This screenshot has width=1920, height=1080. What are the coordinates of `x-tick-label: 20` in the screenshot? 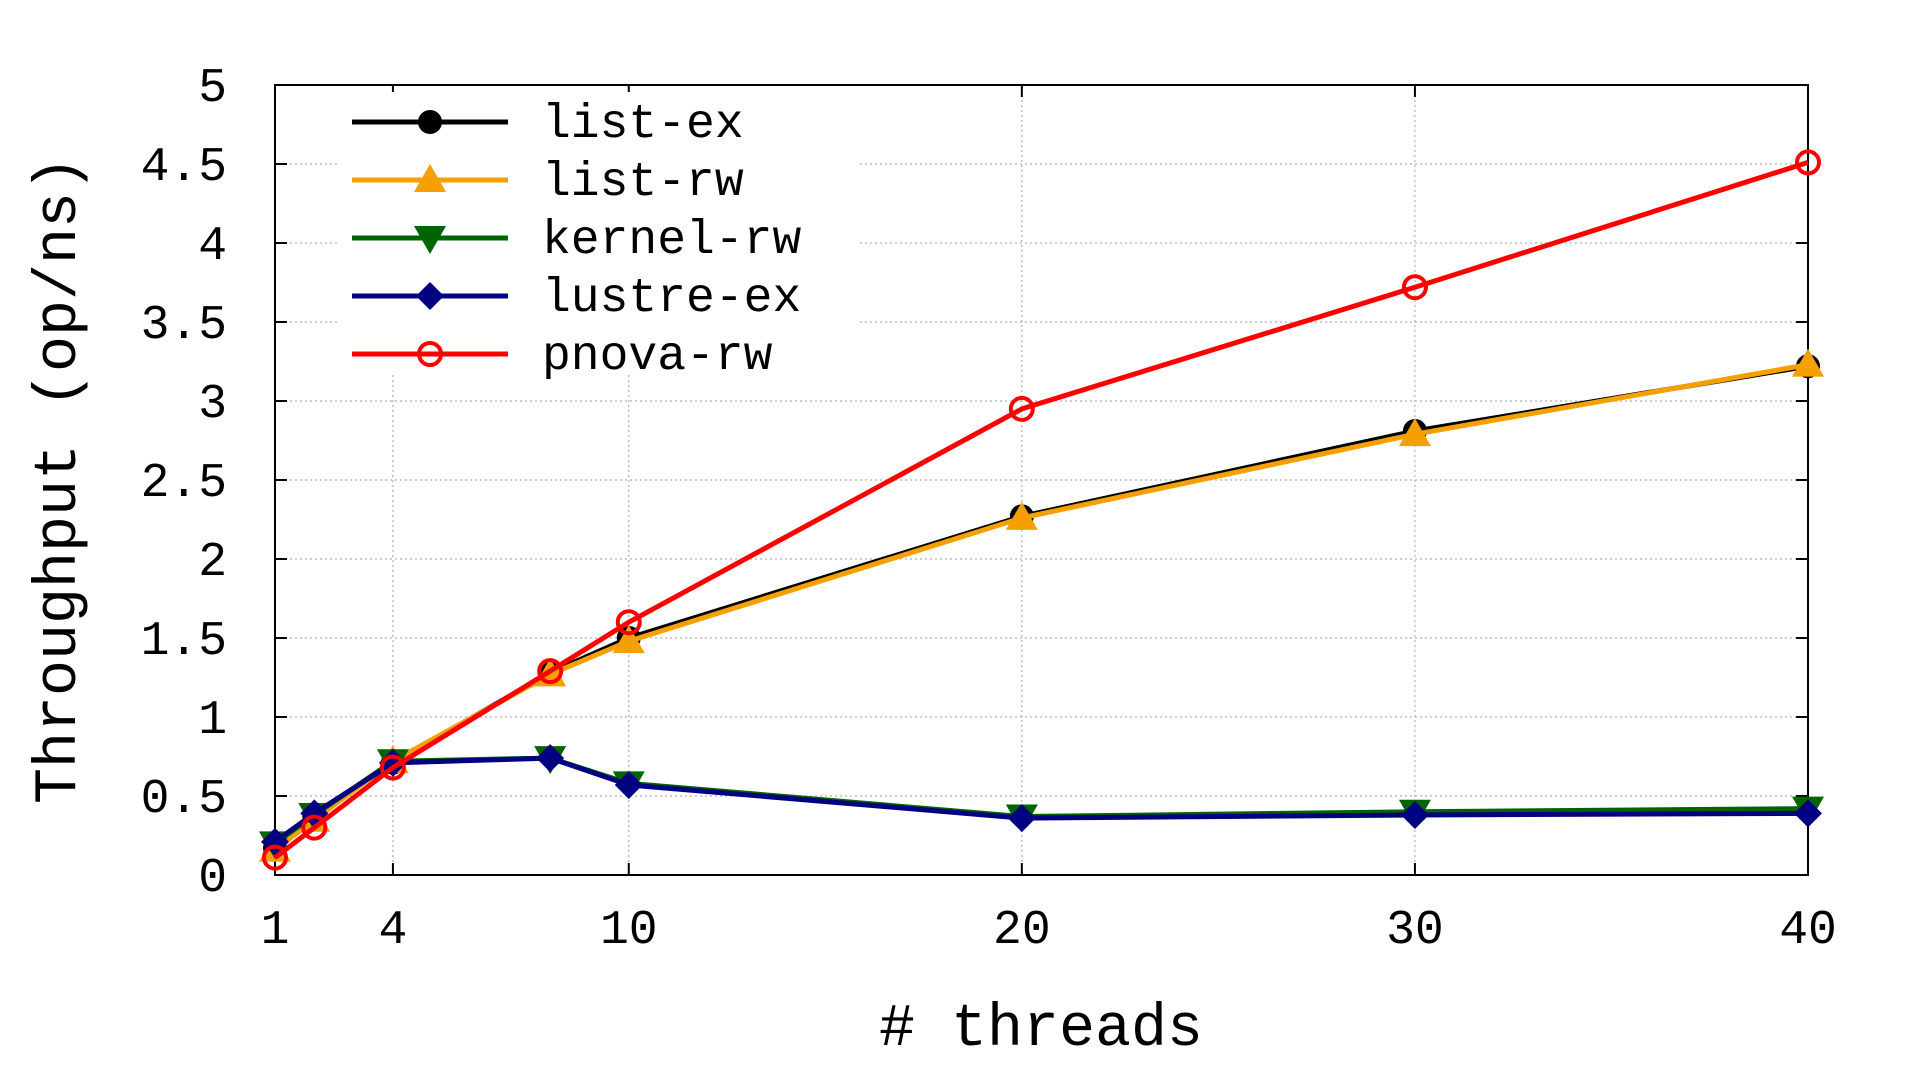 It's located at (1022, 931).